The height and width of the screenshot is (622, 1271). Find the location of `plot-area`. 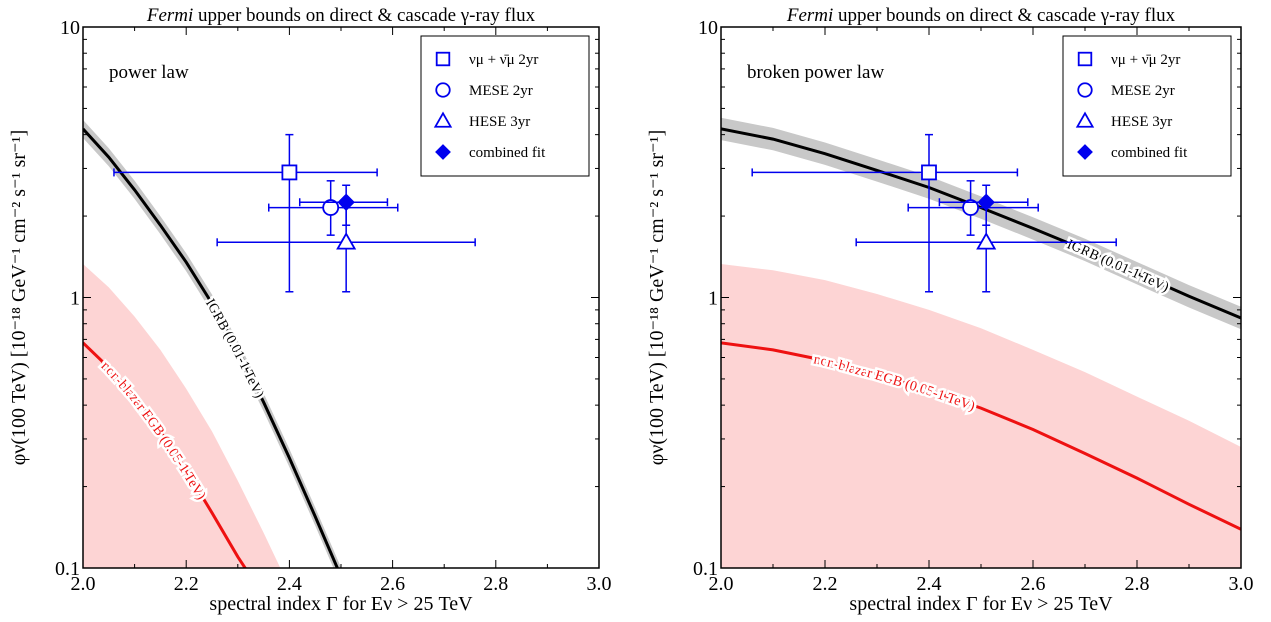

plot-area is located at coordinates (212, 343).